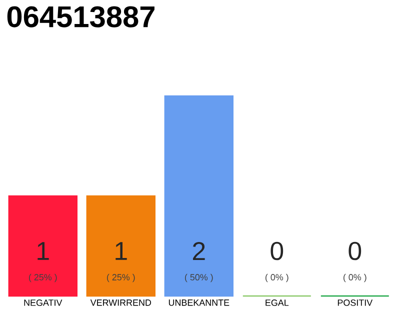 The image size is (410, 320). I want to click on chart-title: 064513887, so click(80, 17).